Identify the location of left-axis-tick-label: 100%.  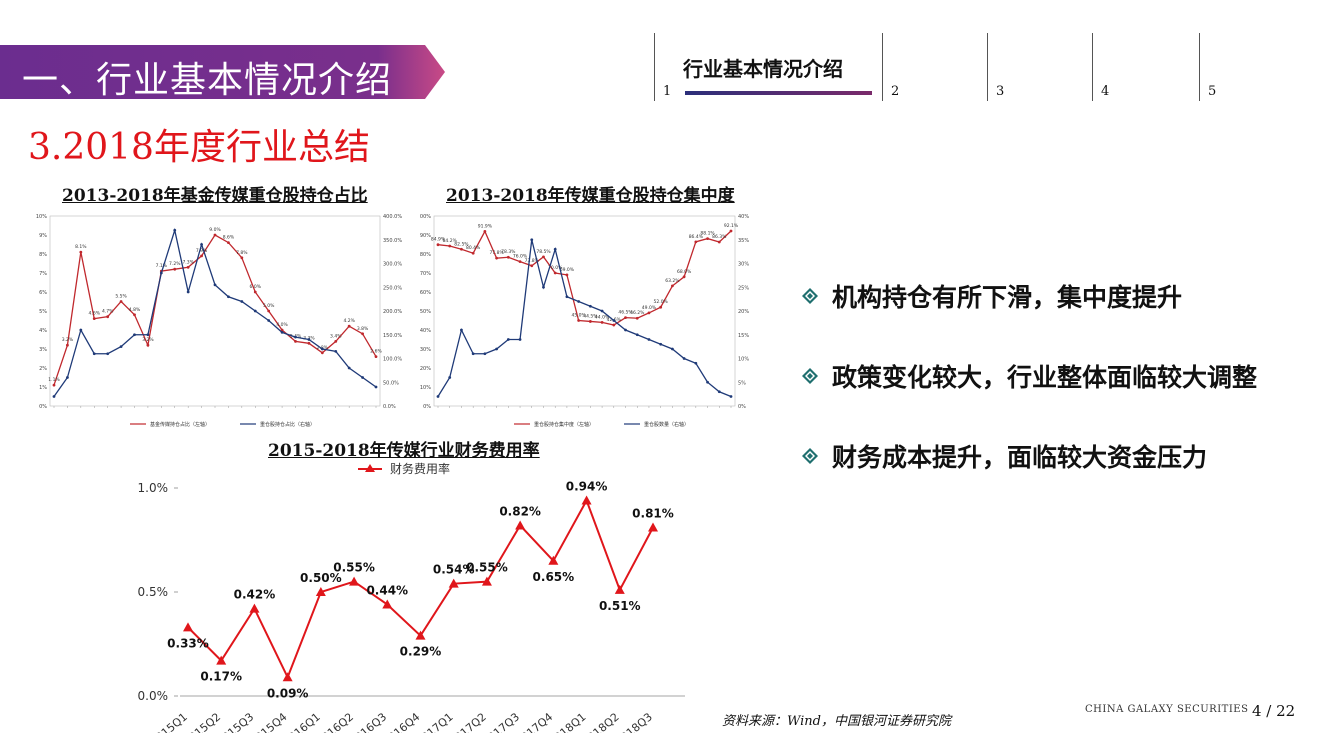
(425, 217).